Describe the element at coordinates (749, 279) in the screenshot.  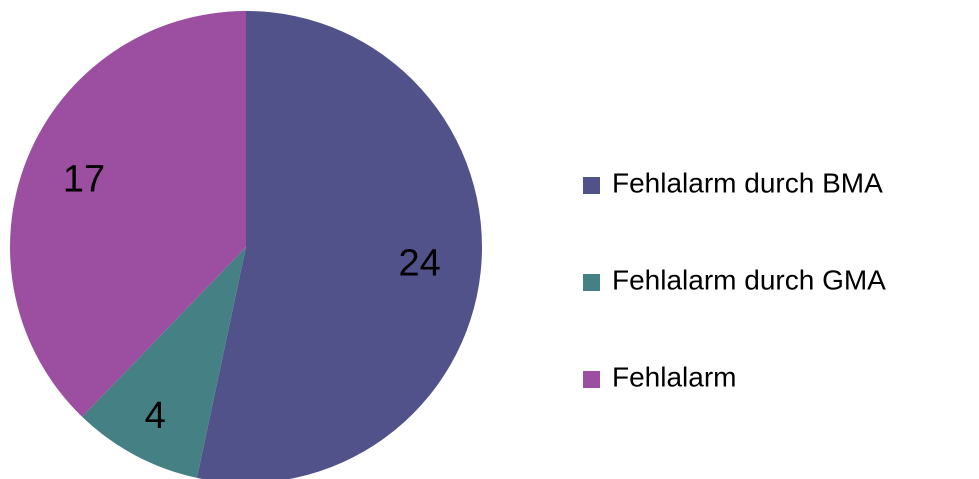
I see `legend-label: Fehlalarm durch GMA` at that location.